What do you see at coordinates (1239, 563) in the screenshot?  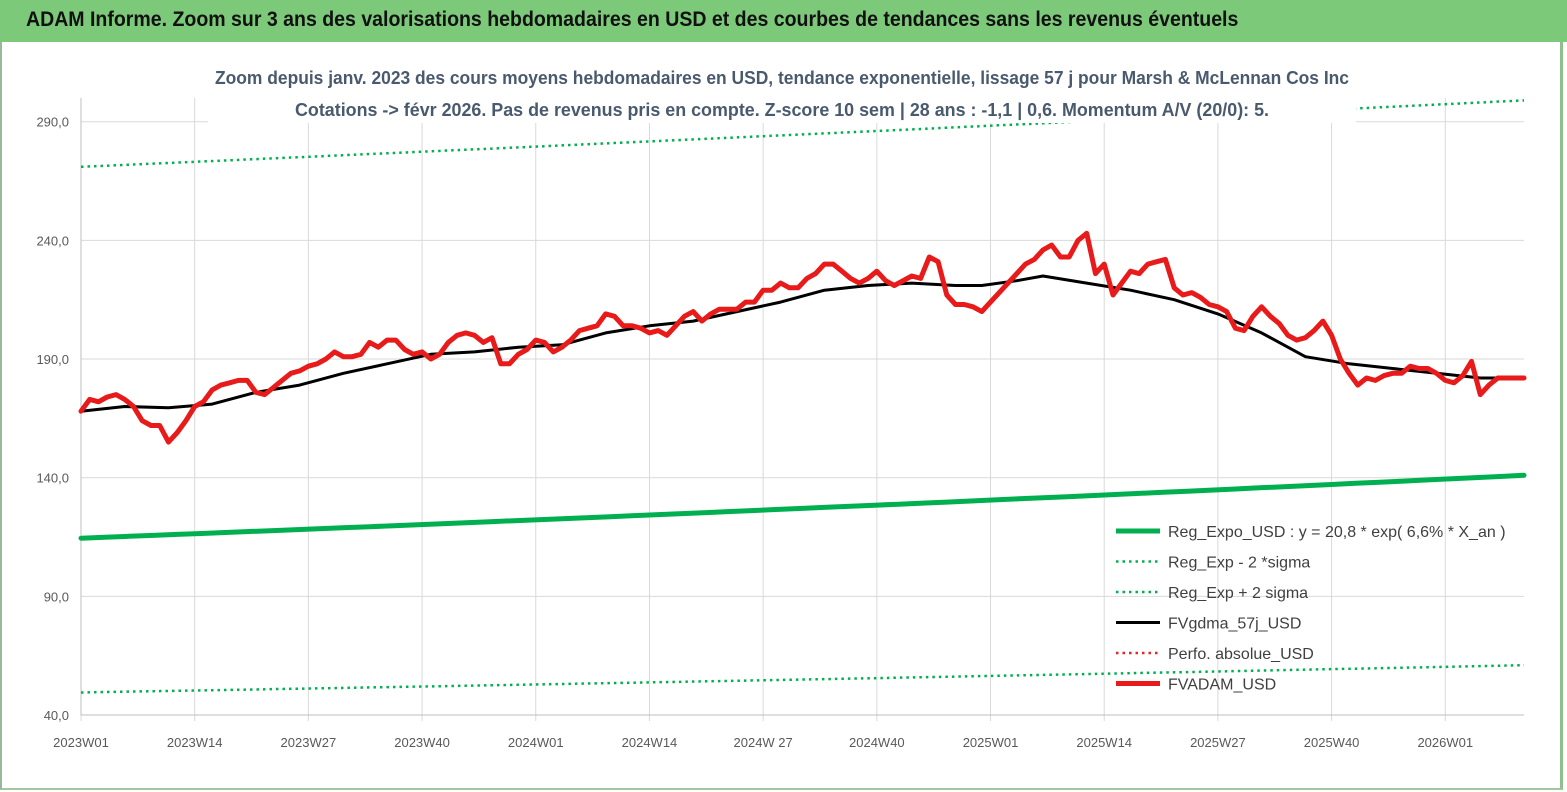 I see `legend-label: Reg_Exp - 2 *sigma` at bounding box center [1239, 563].